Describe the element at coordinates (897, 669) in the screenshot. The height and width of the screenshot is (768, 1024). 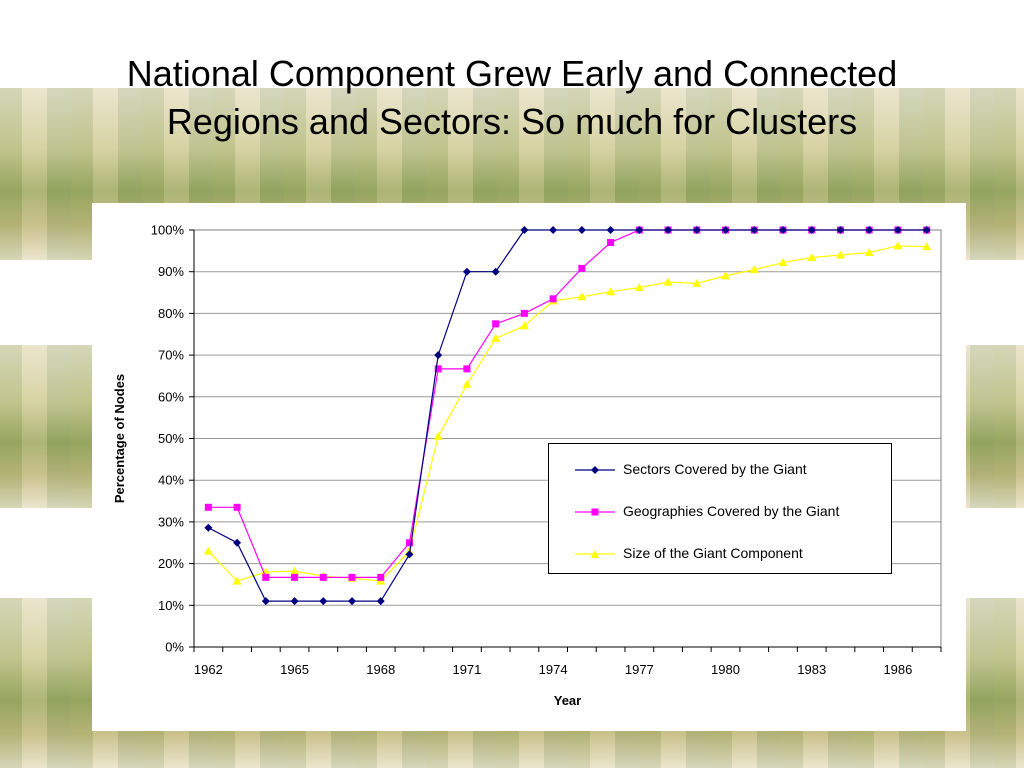
I see `x-tick-label: 1986` at that location.